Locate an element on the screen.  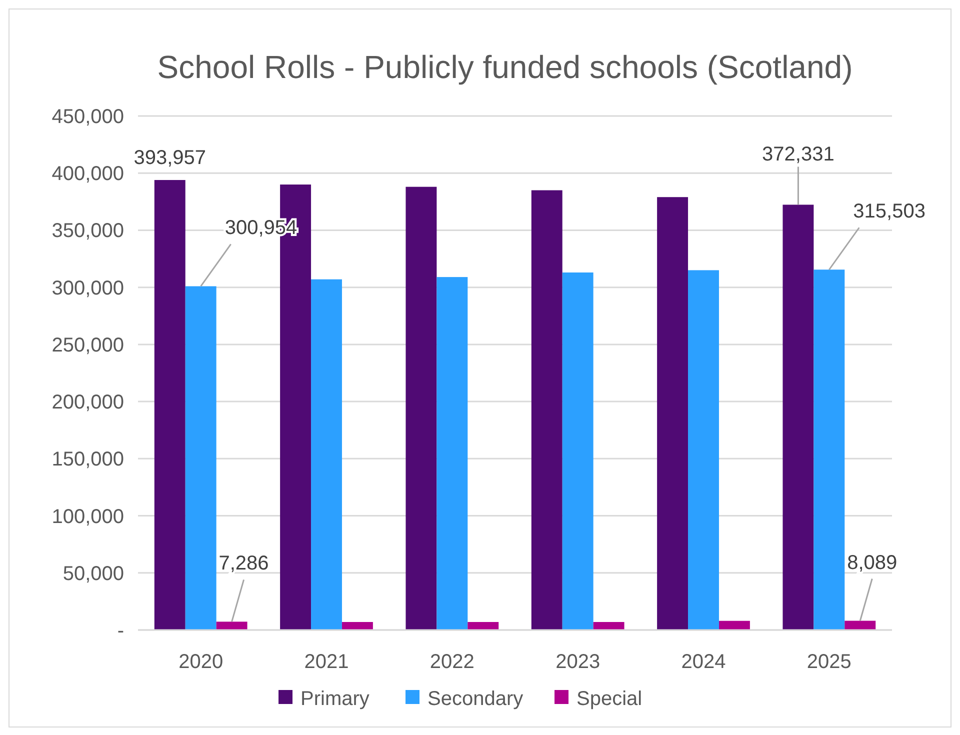
legend-label: Primary is located at coordinates (335, 699).